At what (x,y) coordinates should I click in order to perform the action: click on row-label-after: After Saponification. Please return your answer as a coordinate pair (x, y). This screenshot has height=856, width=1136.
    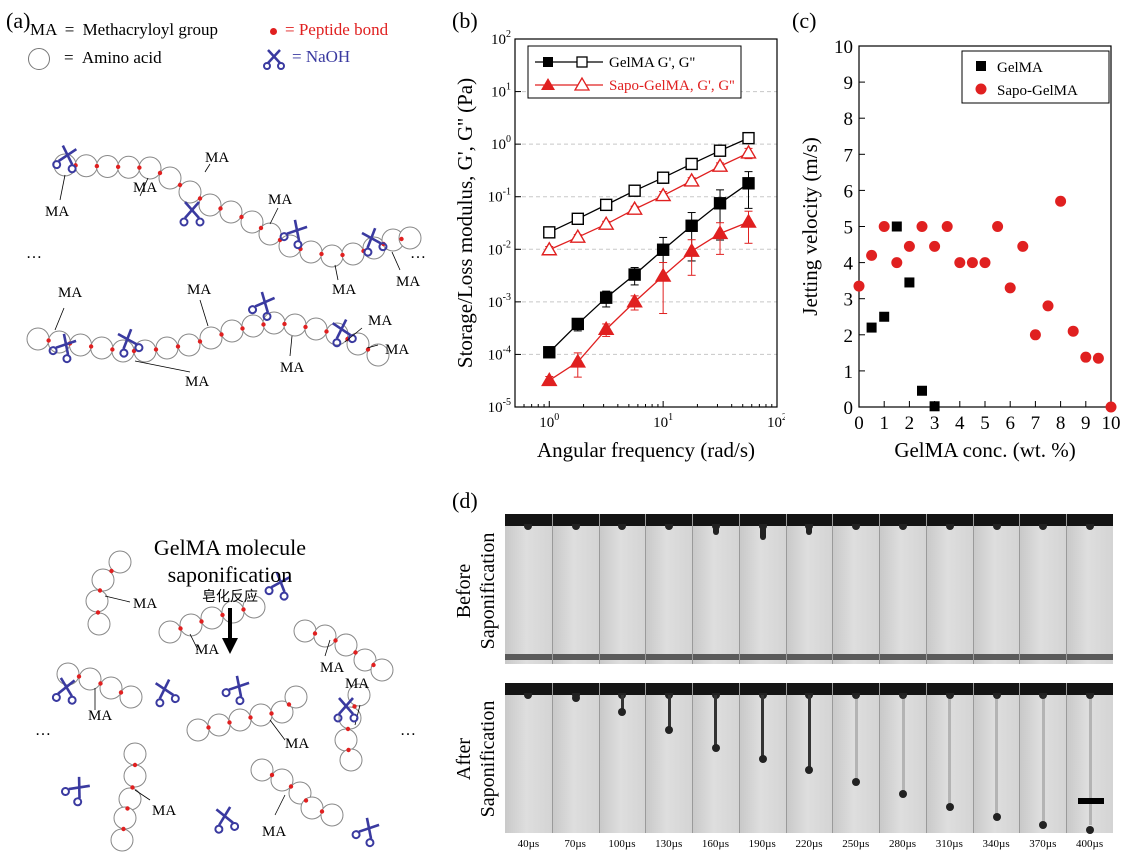
    Looking at the image, I should click on (476, 759).